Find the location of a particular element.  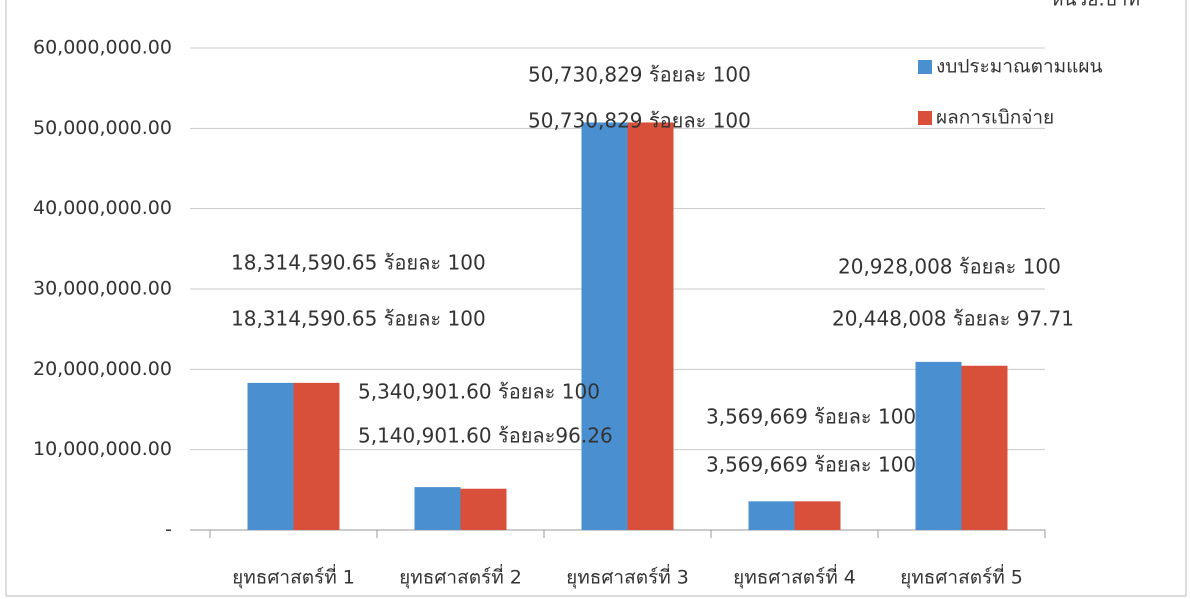

legend-label: ผลการเบิกจ่าย is located at coordinates (995, 118).